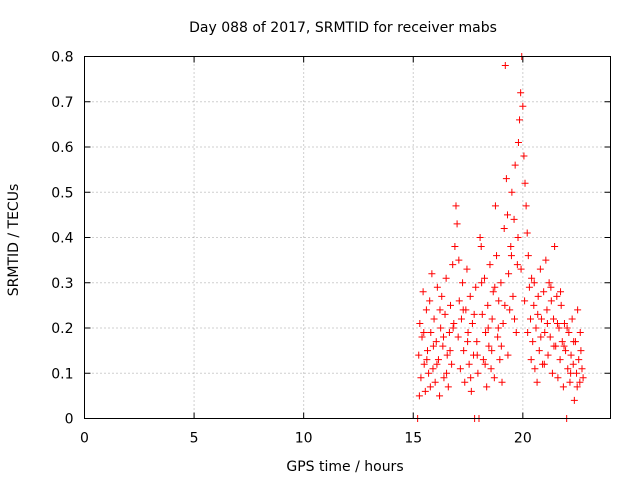 The height and width of the screenshot is (480, 640). I want to click on x-tick-label: 15, so click(413, 439).